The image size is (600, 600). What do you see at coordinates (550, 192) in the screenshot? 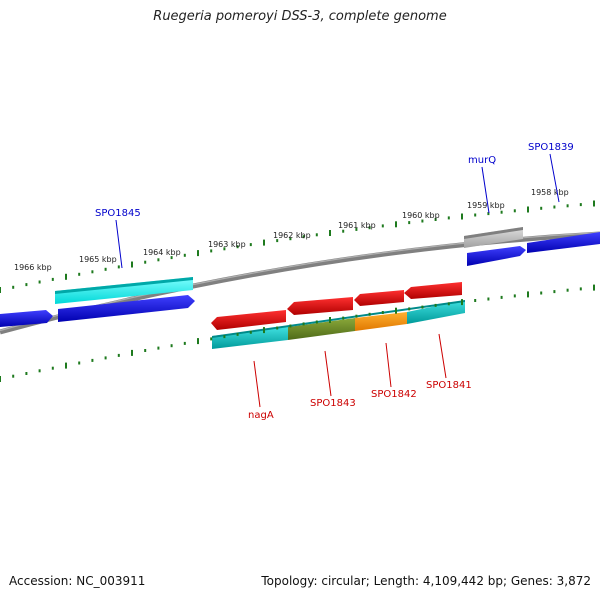
I see `kbp-tick-label: 1958 kbp` at bounding box center [550, 192].